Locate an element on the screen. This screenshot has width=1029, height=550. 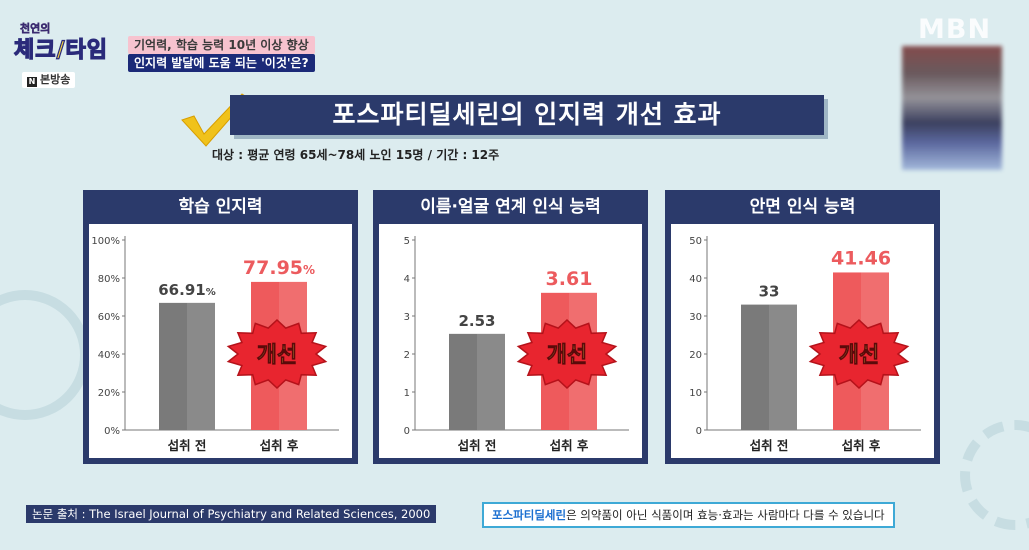
y-tick-label: 5 is located at coordinates (407, 241).